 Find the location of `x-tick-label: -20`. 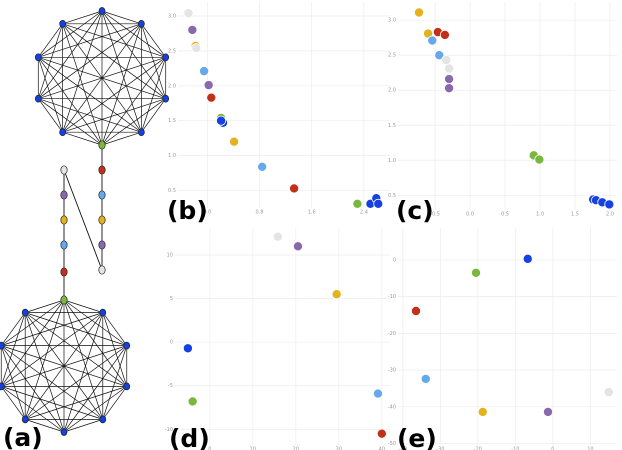

x-tick-label: -20 is located at coordinates (478, 448).